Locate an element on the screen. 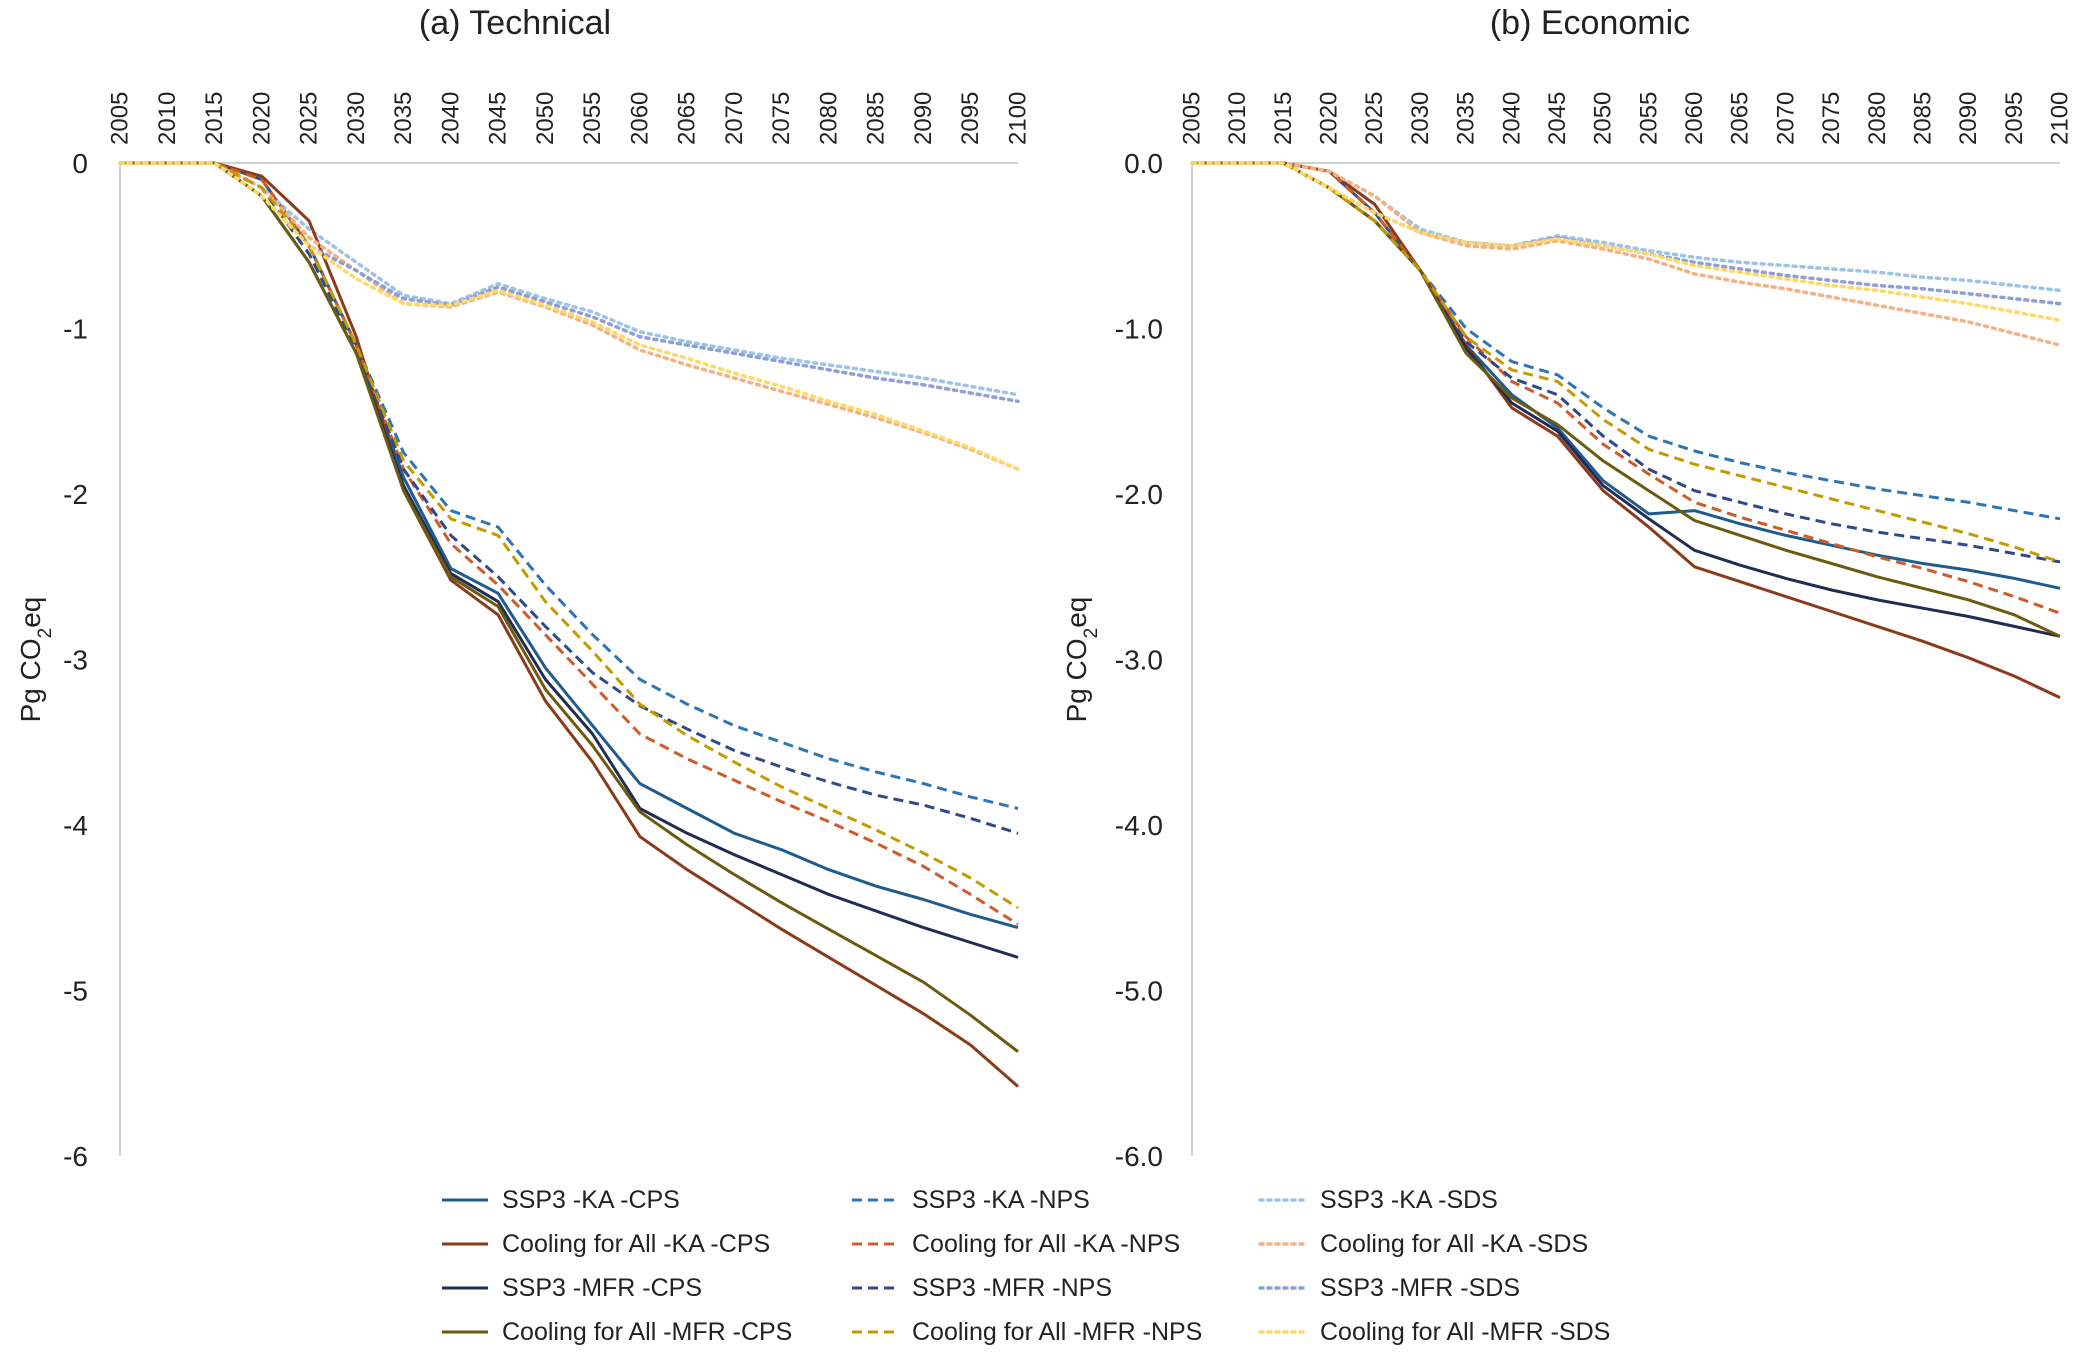  y-tick-label: -3.0 is located at coordinates (1139, 660).